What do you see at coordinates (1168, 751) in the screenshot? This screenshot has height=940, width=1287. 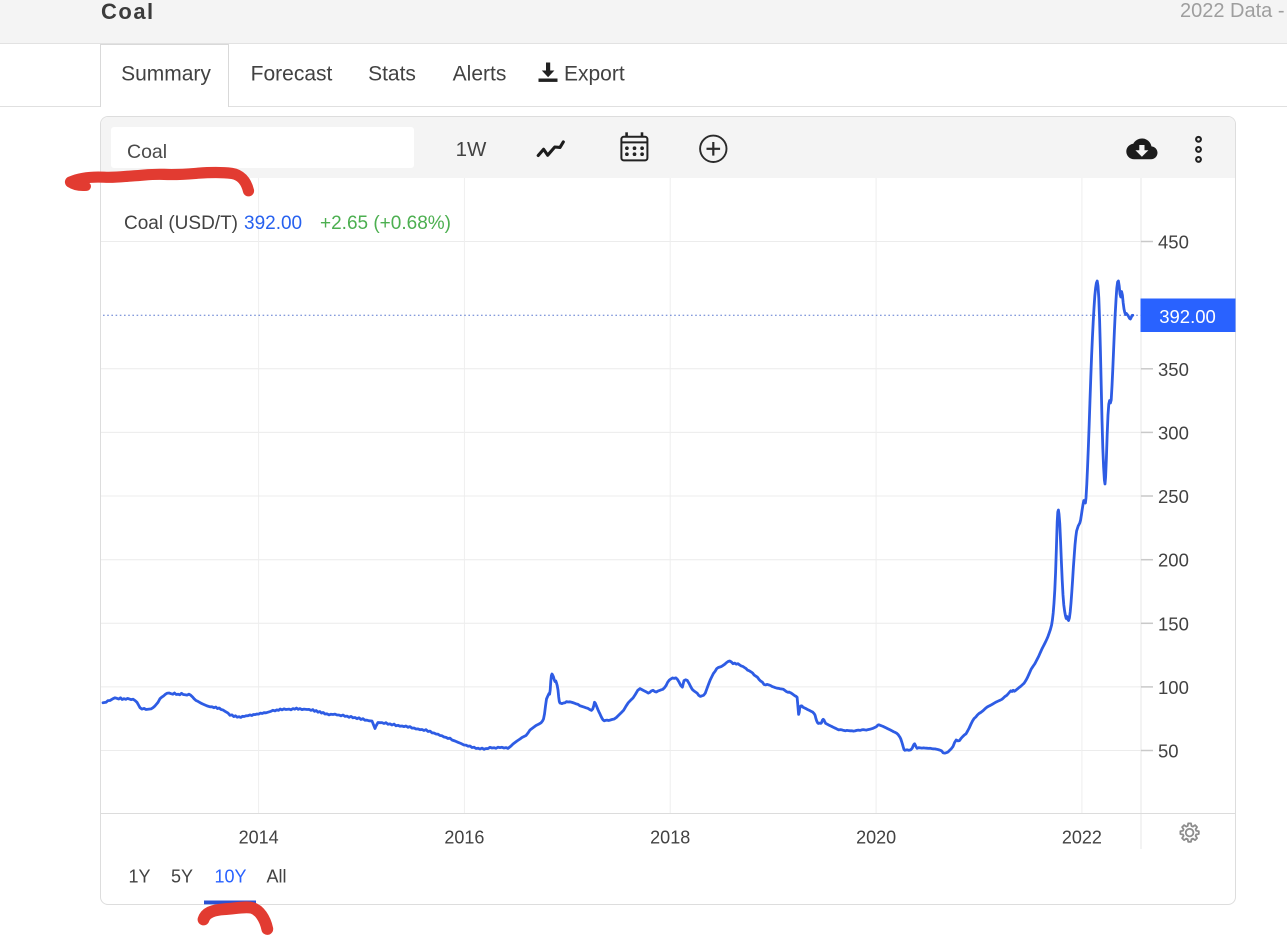 I see `svg-text: 50` at bounding box center [1168, 751].